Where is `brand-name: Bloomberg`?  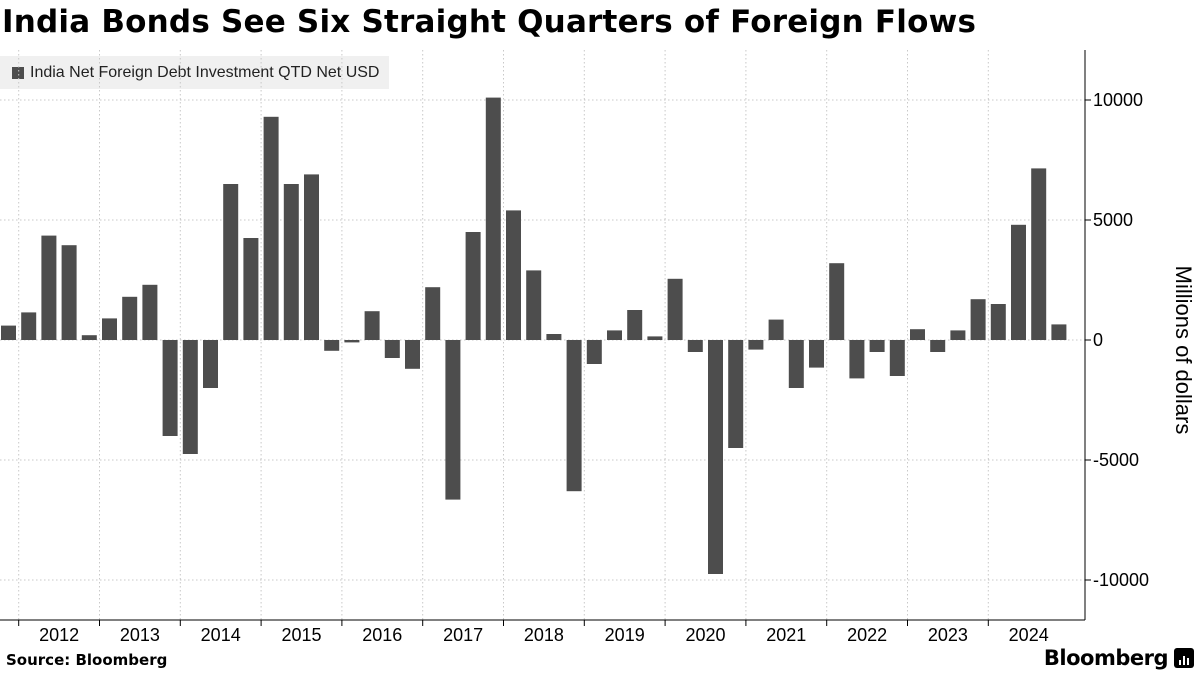
brand-name: Bloomberg is located at coordinates (1106, 658).